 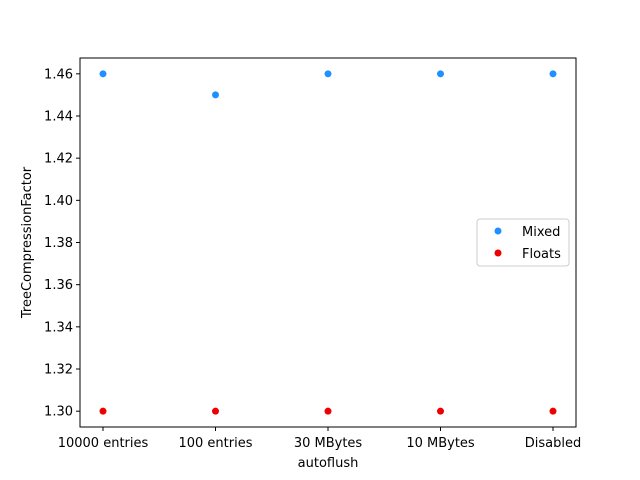 I want to click on y-tick-label: 1.42, so click(x=58, y=159).